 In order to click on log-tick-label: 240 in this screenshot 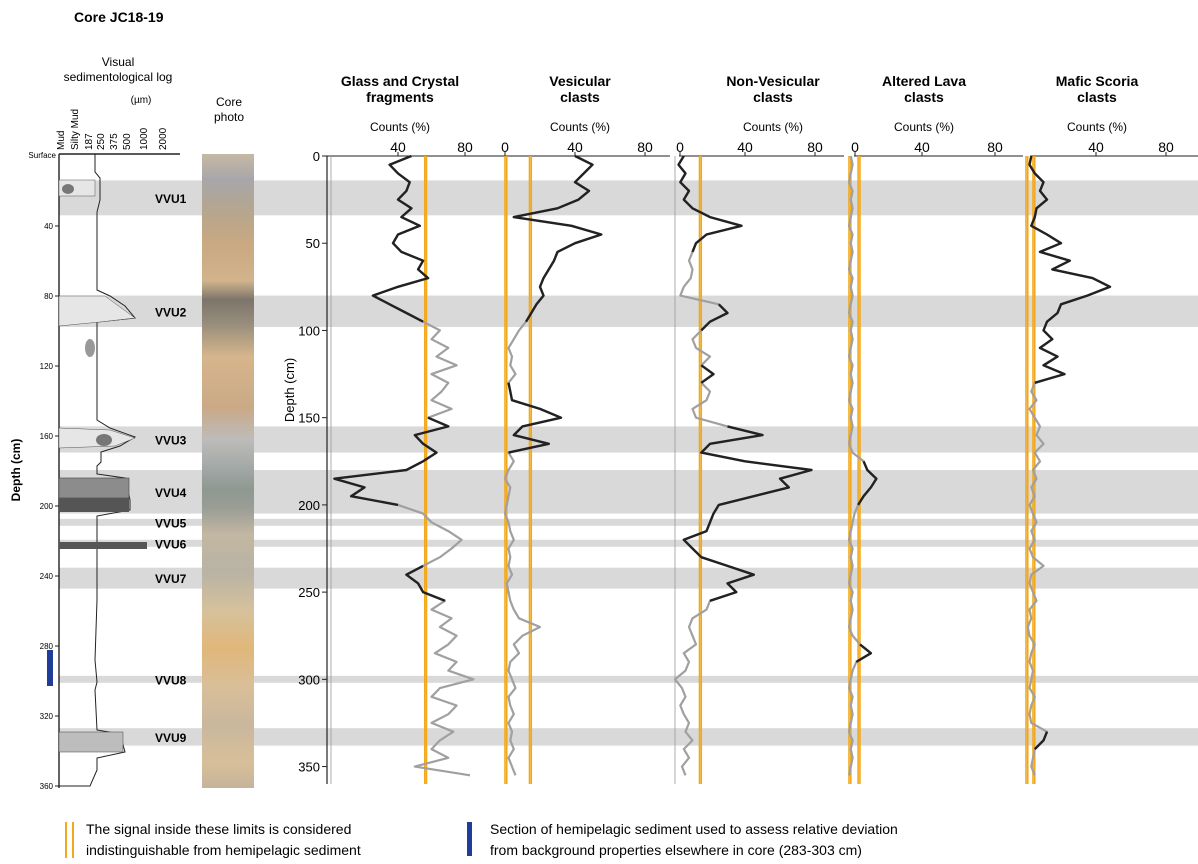, I will do `click(47, 576)`.